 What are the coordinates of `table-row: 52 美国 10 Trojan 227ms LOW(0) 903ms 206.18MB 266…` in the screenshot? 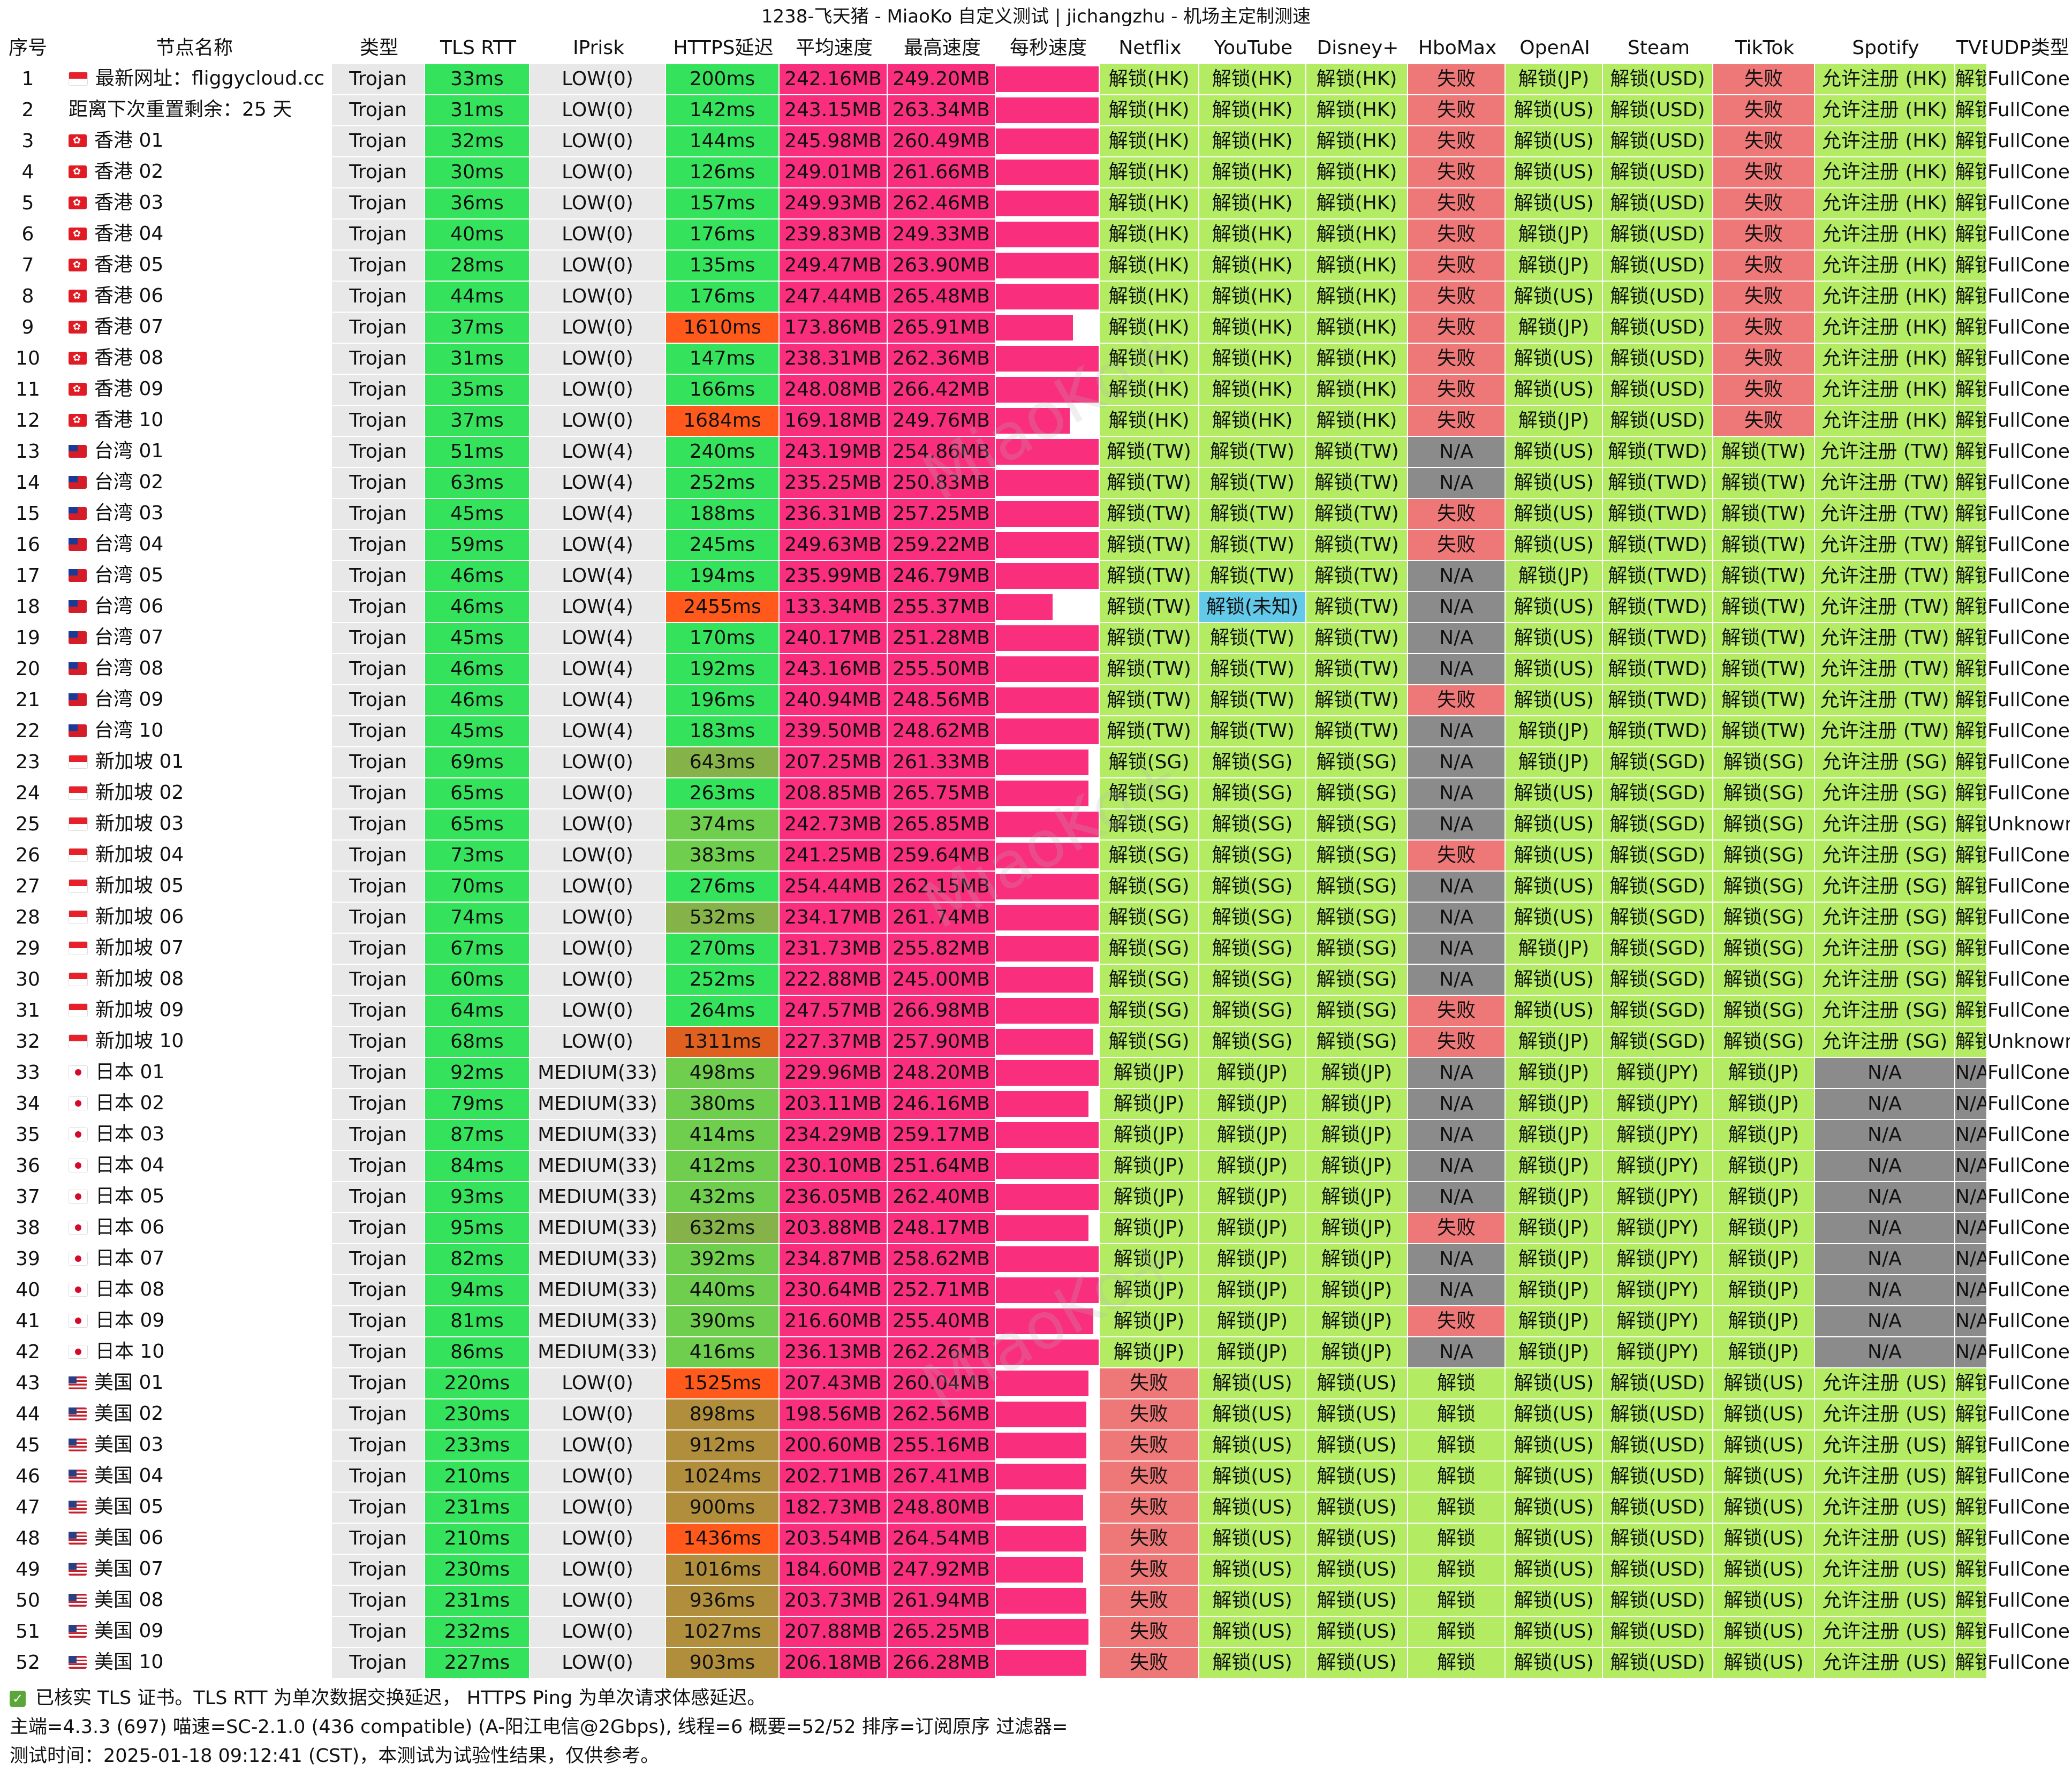 It's located at (1036, 1663).